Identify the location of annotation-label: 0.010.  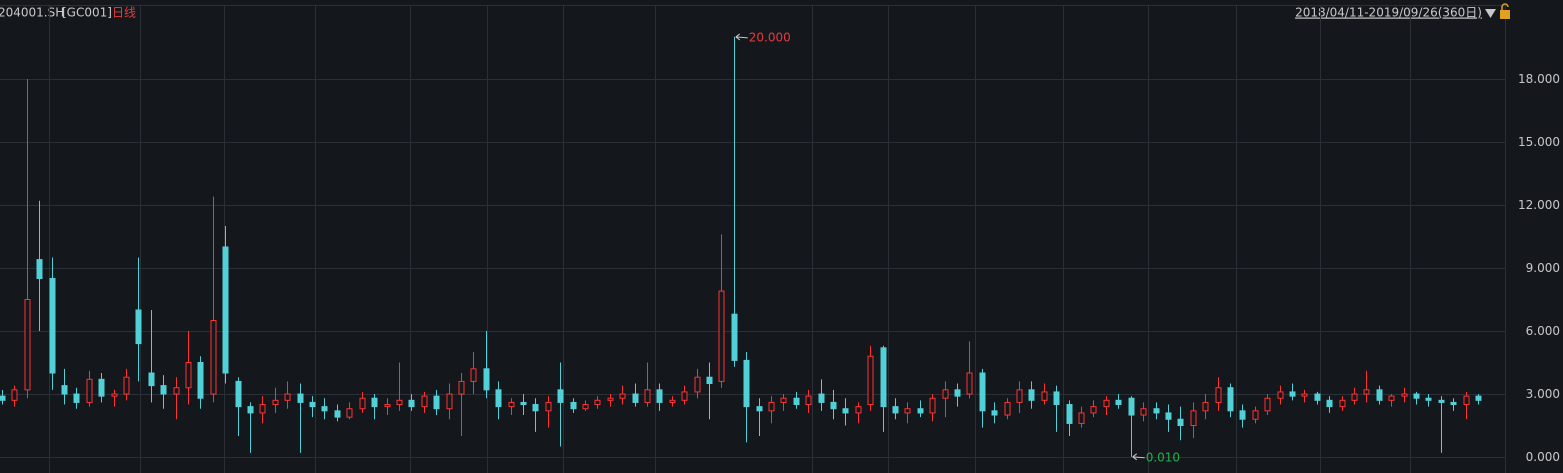
(1163, 457).